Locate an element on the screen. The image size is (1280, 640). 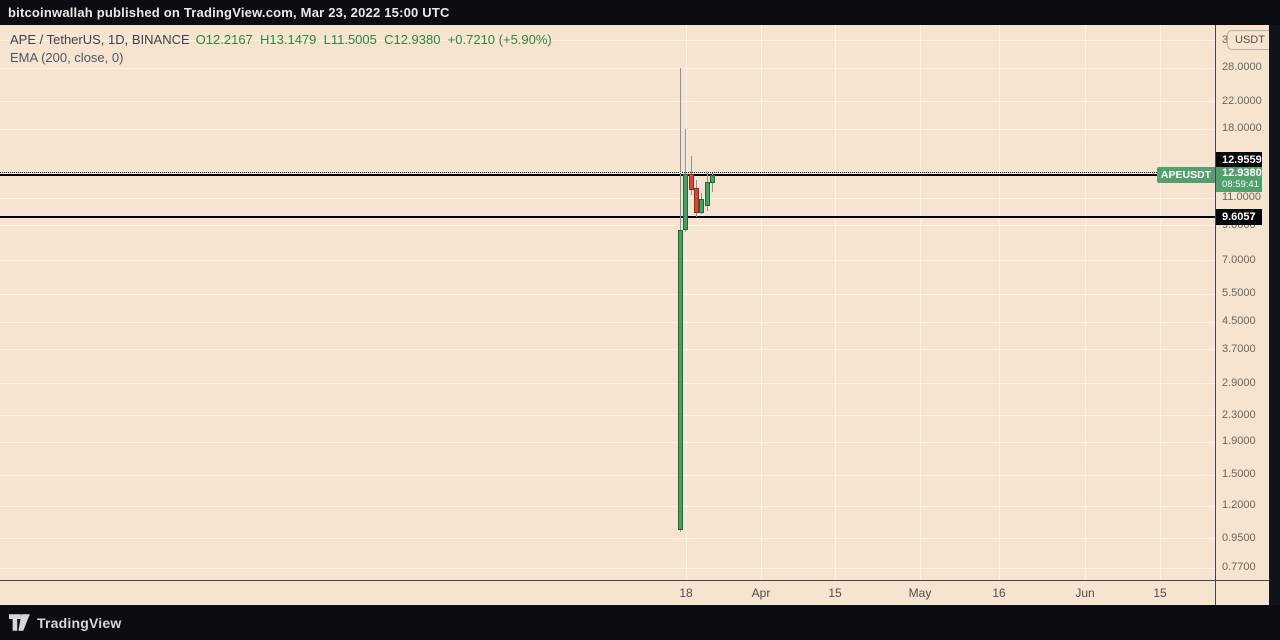
tradingview-logo-link: TradingView is located at coordinates (65, 622).